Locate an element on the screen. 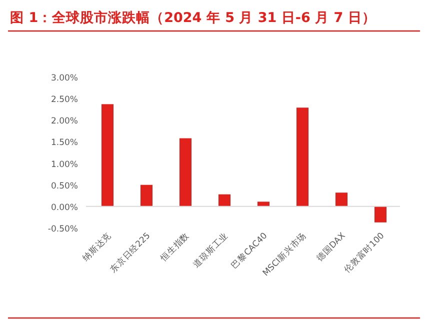 The height and width of the screenshot is (333, 427). y-tick-label: 0.50% is located at coordinates (64, 186).